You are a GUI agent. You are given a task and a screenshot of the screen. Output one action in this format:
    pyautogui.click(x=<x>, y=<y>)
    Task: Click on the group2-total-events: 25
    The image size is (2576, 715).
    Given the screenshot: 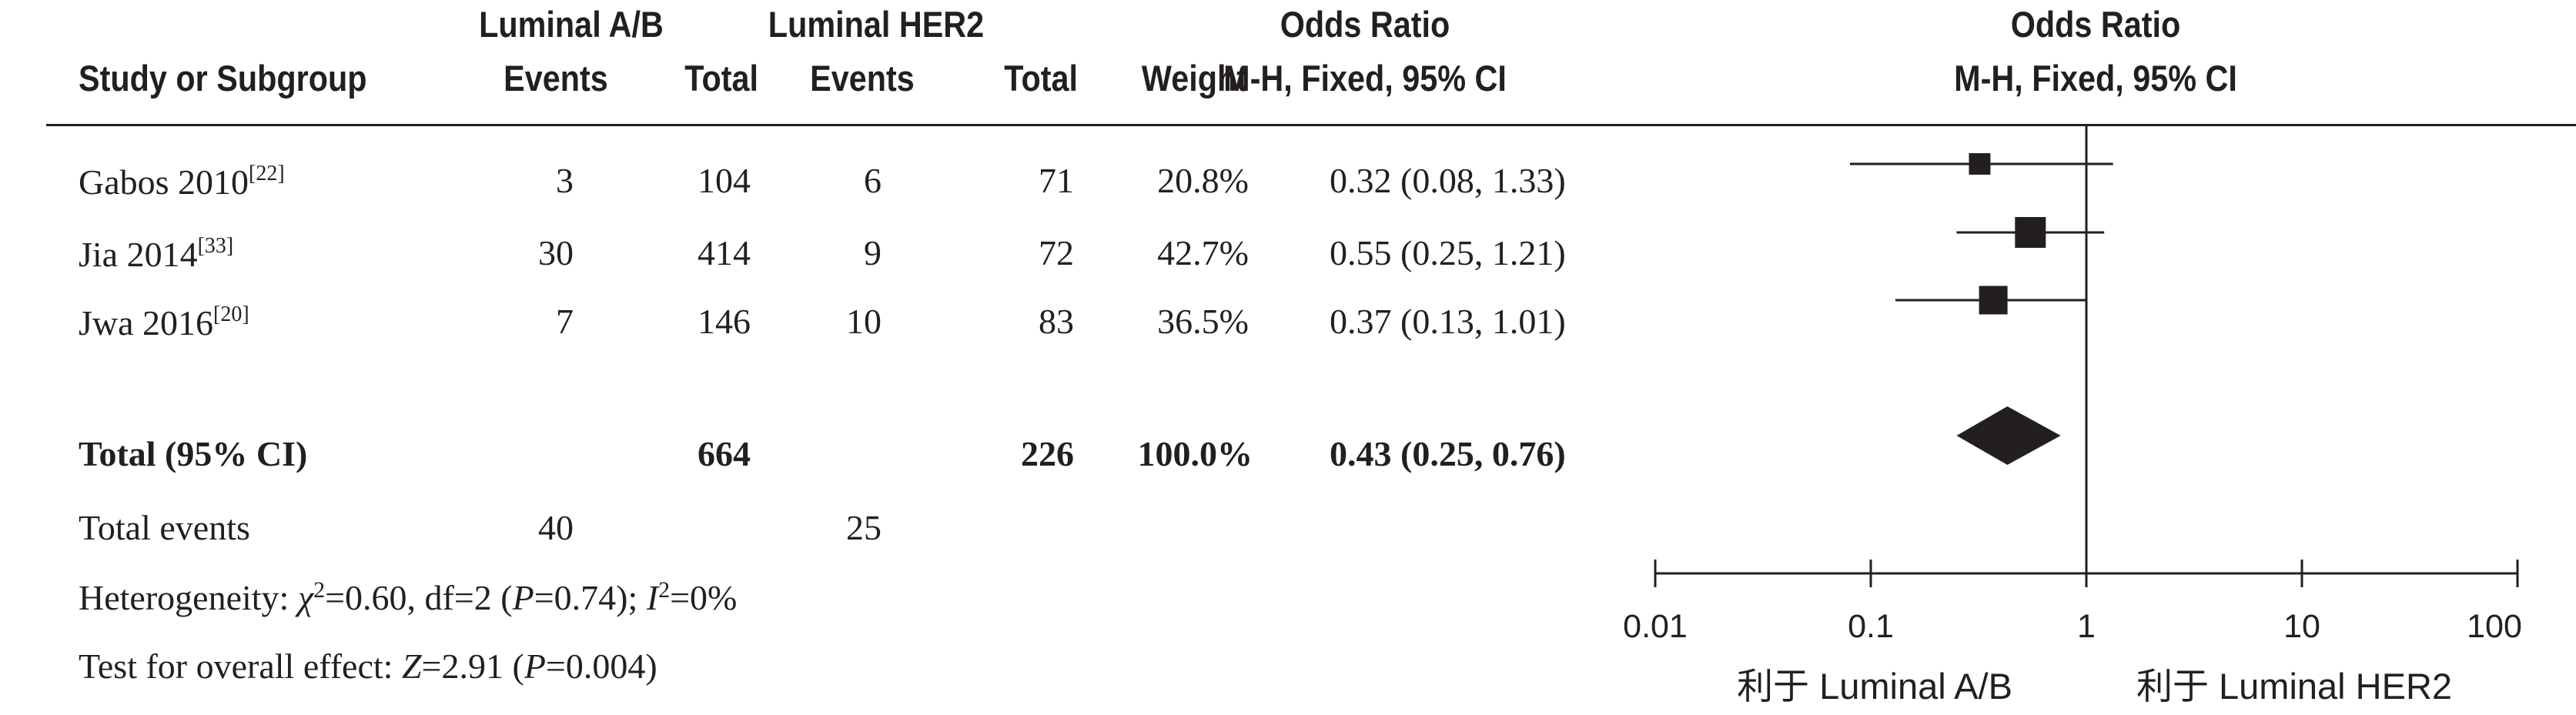 What is the action you would take?
    pyautogui.click(x=864, y=527)
    